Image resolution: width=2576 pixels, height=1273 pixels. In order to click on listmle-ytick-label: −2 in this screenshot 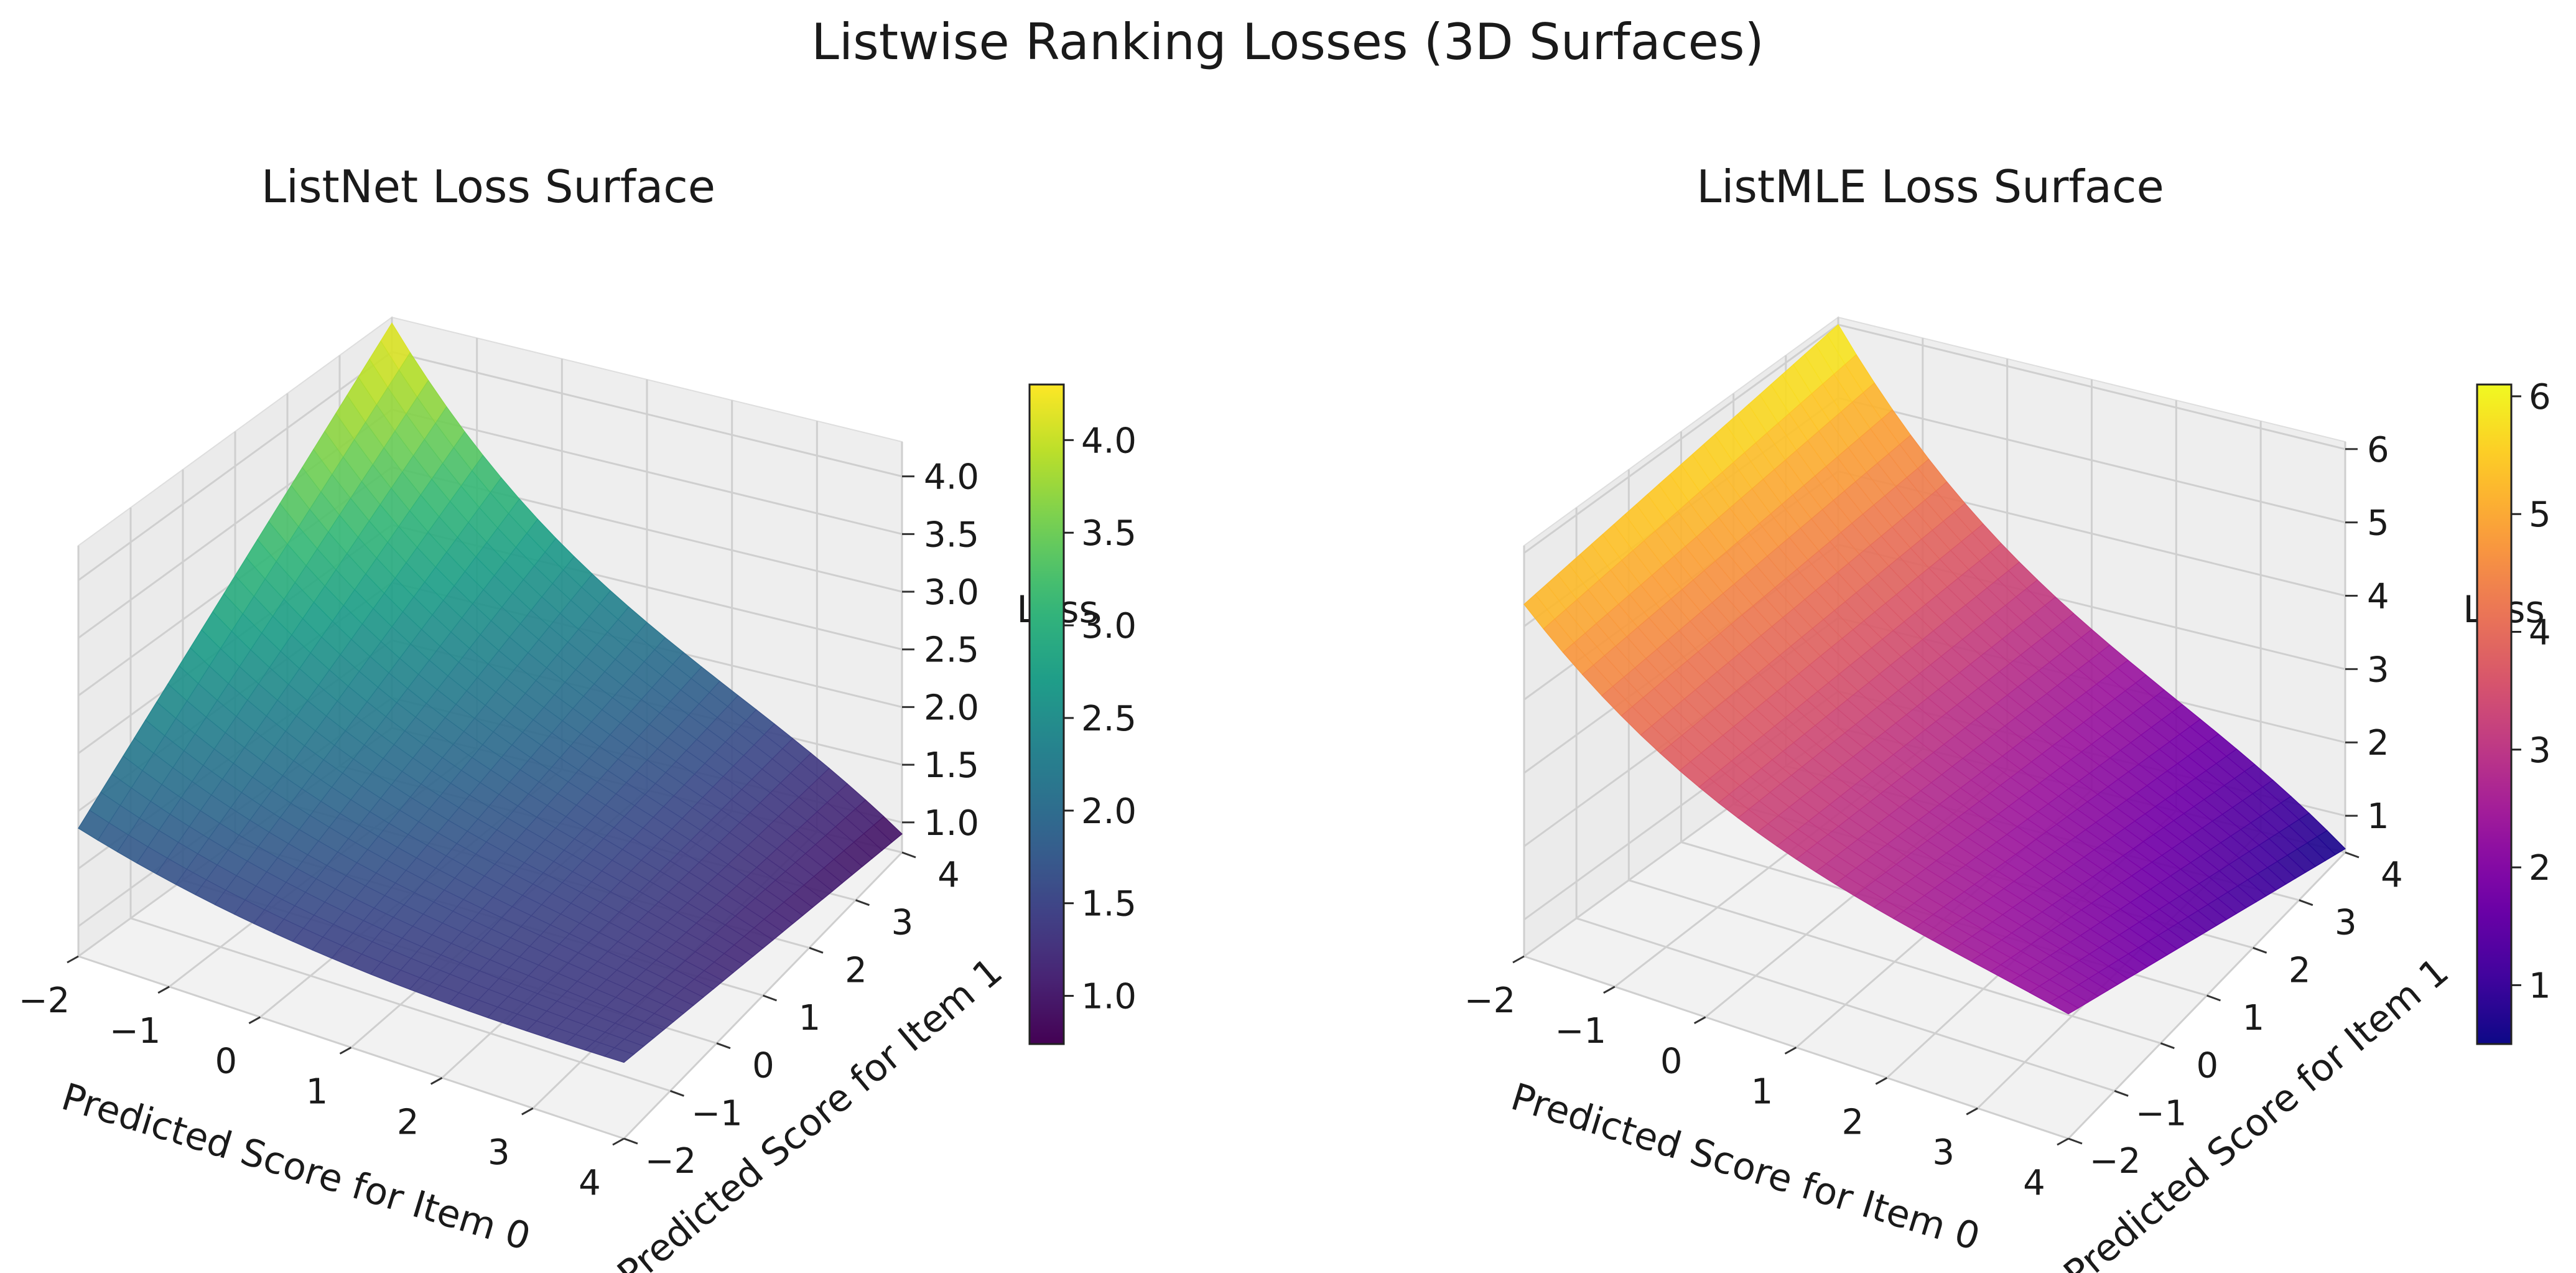, I will do `click(2115, 1161)`.